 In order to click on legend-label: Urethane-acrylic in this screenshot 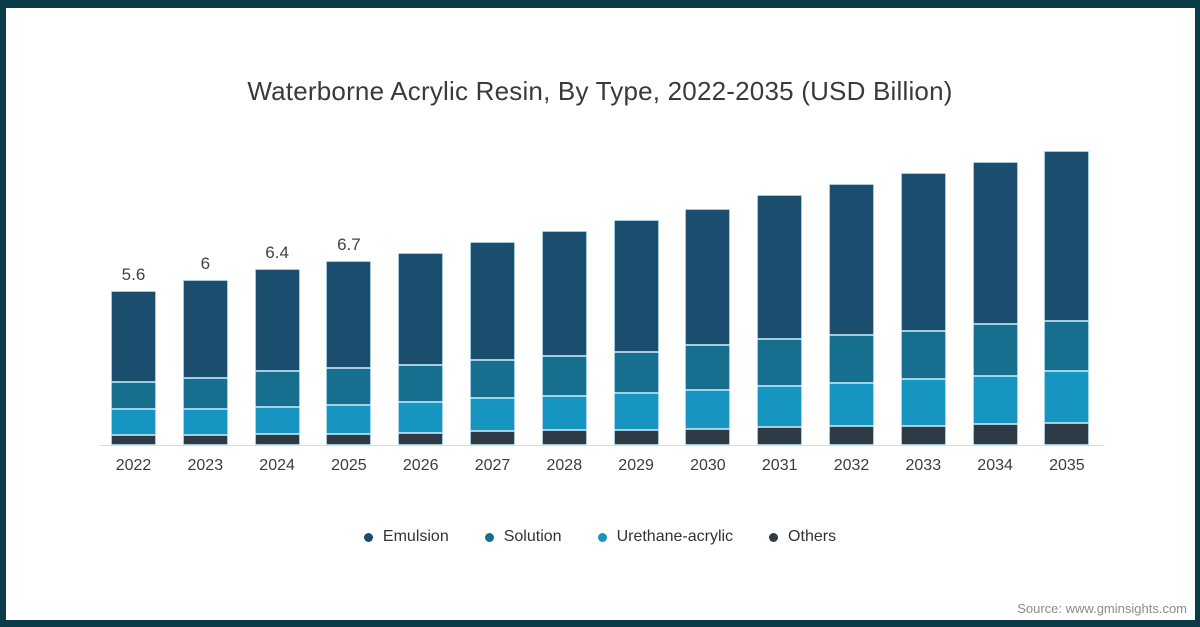, I will do `click(675, 536)`.